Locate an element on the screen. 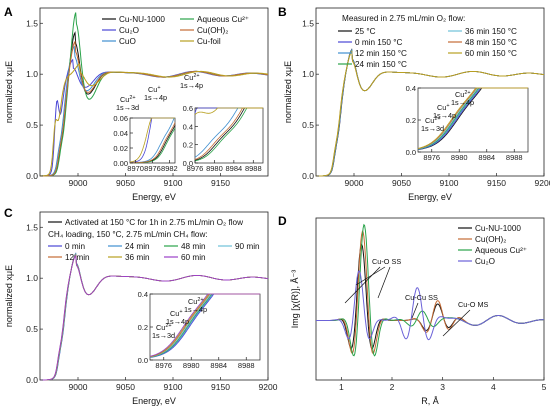 The width and height of the screenshot is (550, 415). legend-entry: 48 min 150 °C is located at coordinates (491, 42).